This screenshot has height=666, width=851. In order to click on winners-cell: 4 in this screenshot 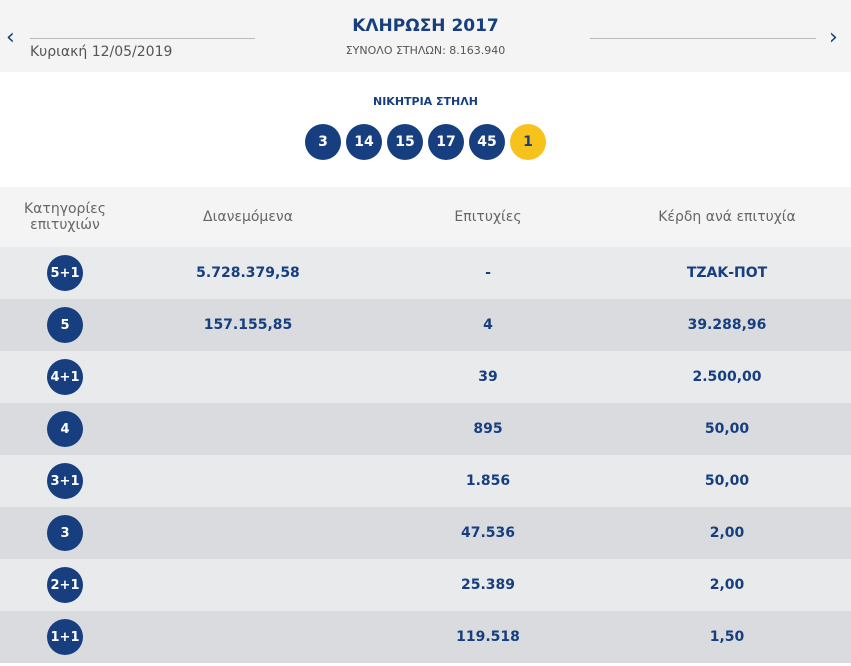, I will do `click(488, 325)`.